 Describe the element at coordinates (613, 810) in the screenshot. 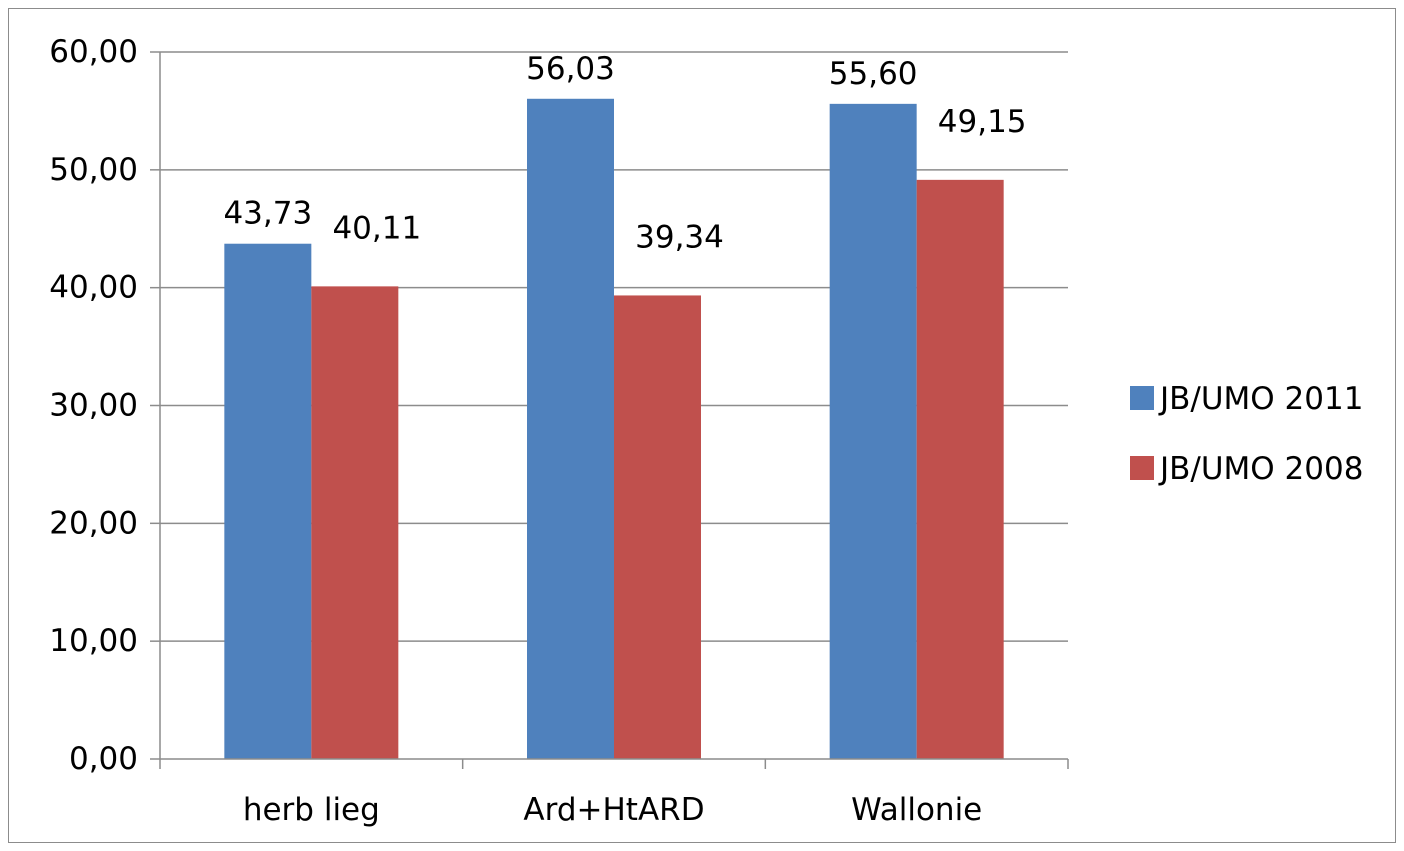

I see `x-category-label: Ard+HtARD` at that location.